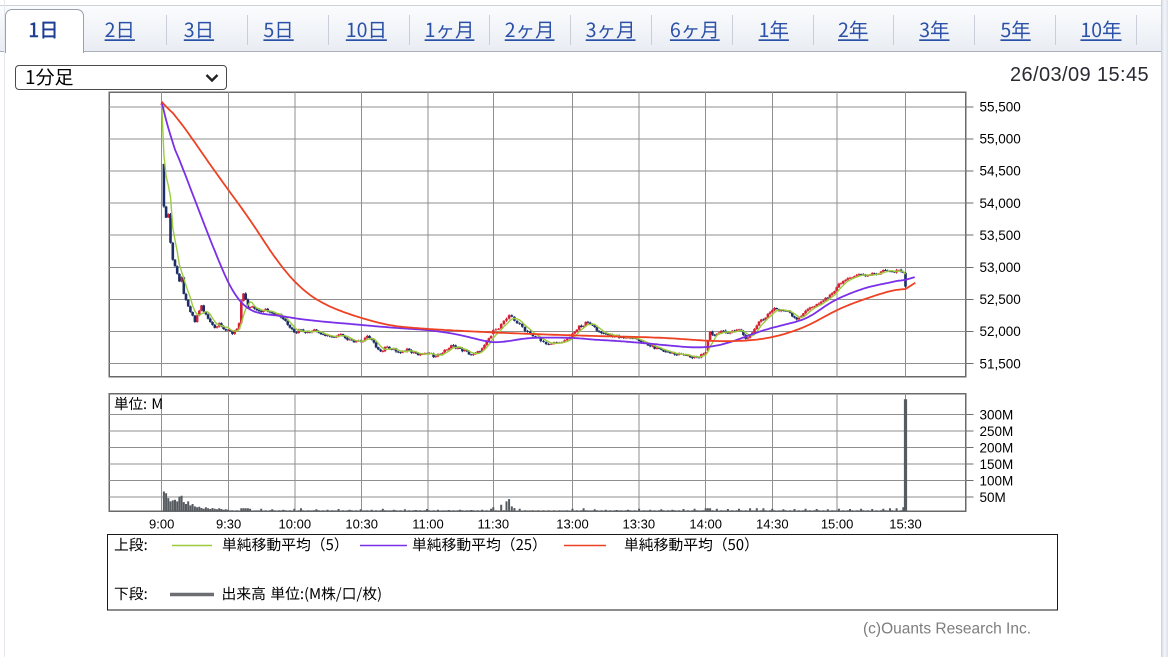 Image resolution: width=1168 pixels, height=657 pixels. I want to click on svg-text: 14:30, so click(772, 524).